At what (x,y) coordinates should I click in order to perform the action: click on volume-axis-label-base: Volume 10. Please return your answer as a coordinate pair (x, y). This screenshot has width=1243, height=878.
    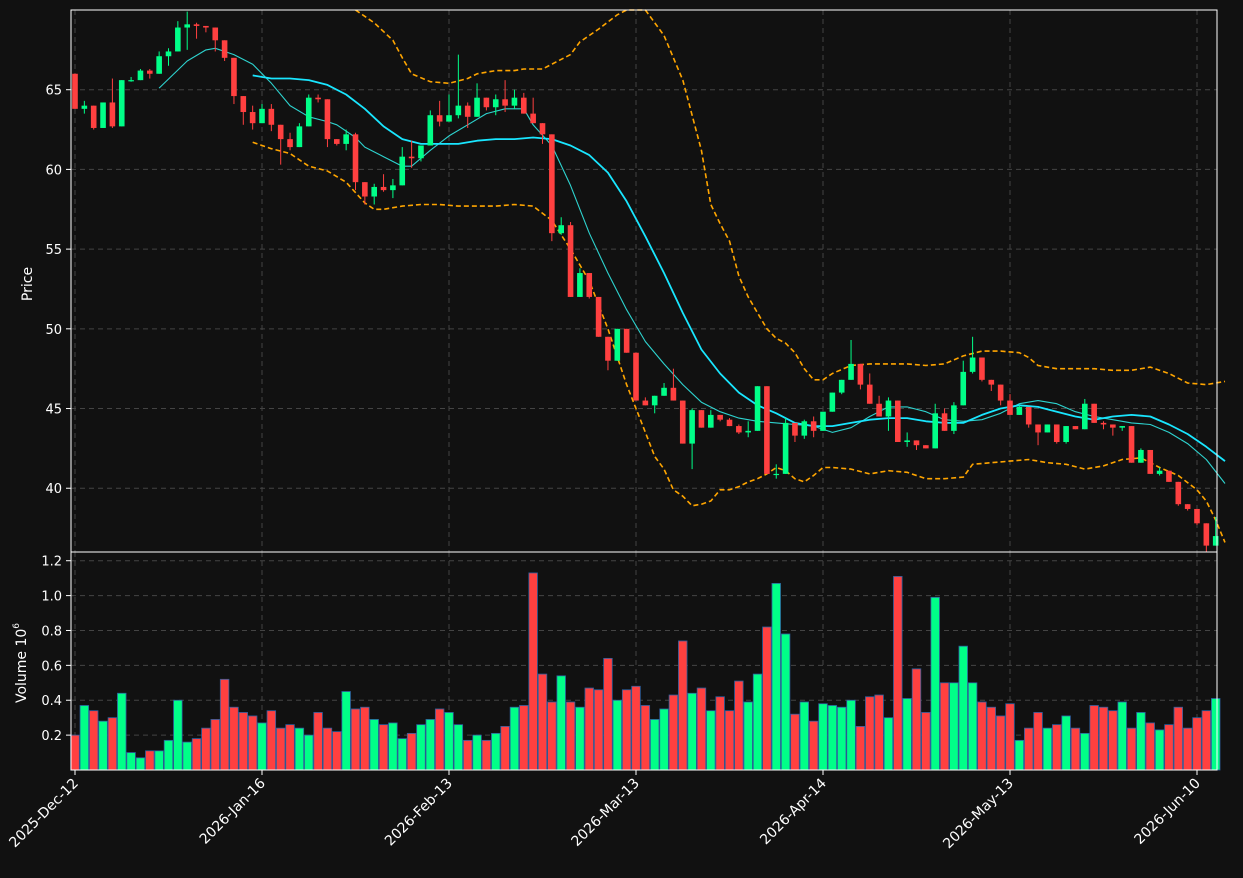
    Looking at the image, I should click on (22, 666).